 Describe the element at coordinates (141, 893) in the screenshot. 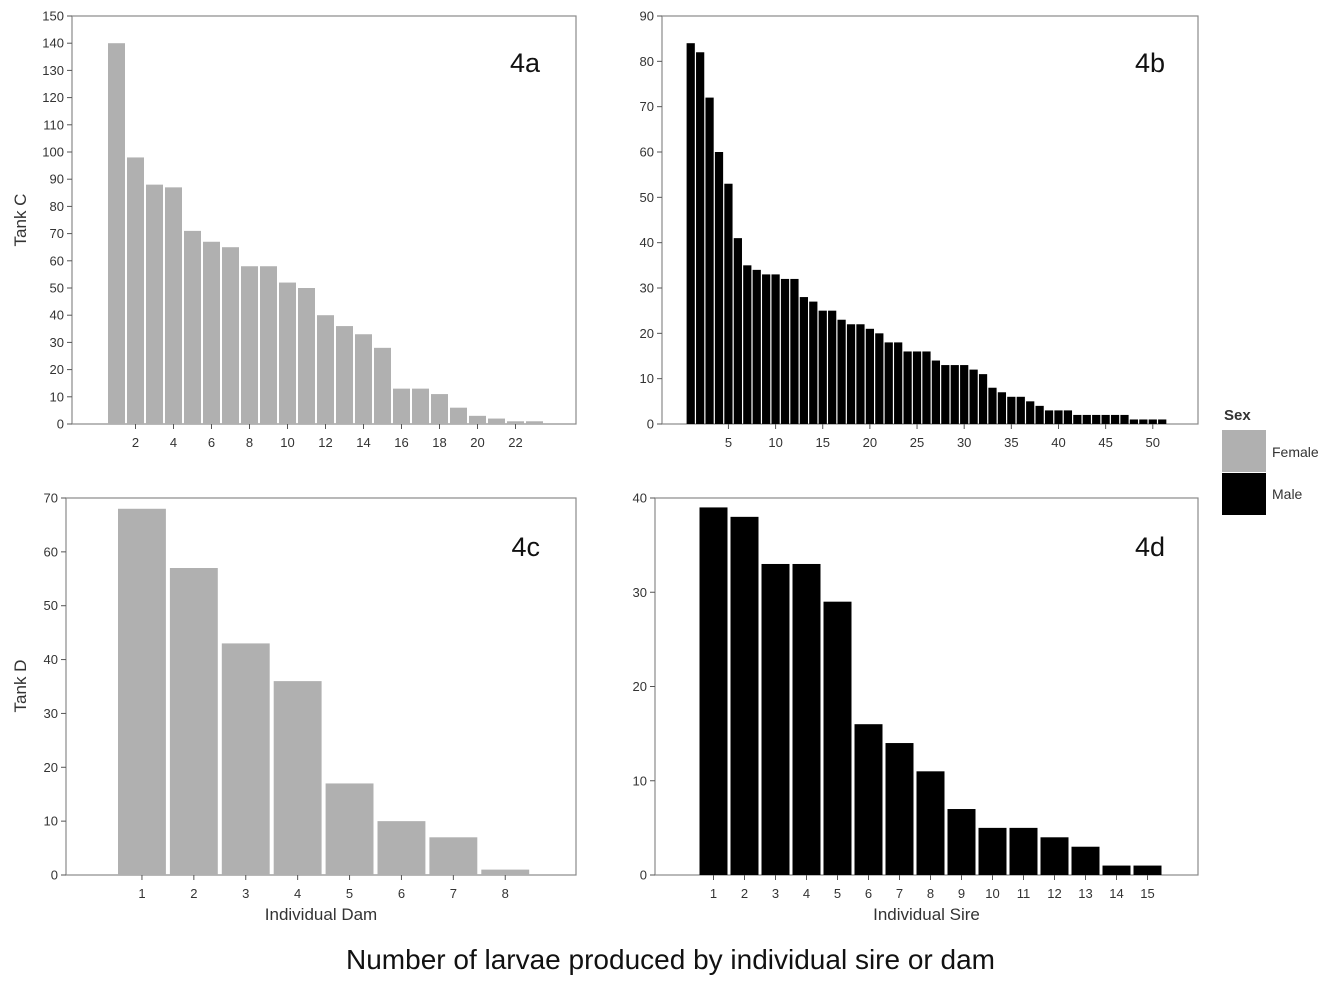

I see `x-tick-label: 1` at that location.